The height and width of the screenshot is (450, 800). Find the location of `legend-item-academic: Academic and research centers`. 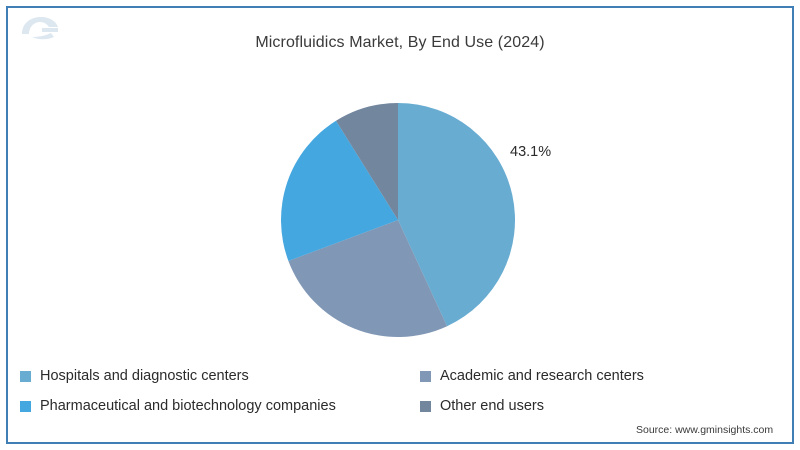

legend-item-academic: Academic and research centers is located at coordinates (590, 376).